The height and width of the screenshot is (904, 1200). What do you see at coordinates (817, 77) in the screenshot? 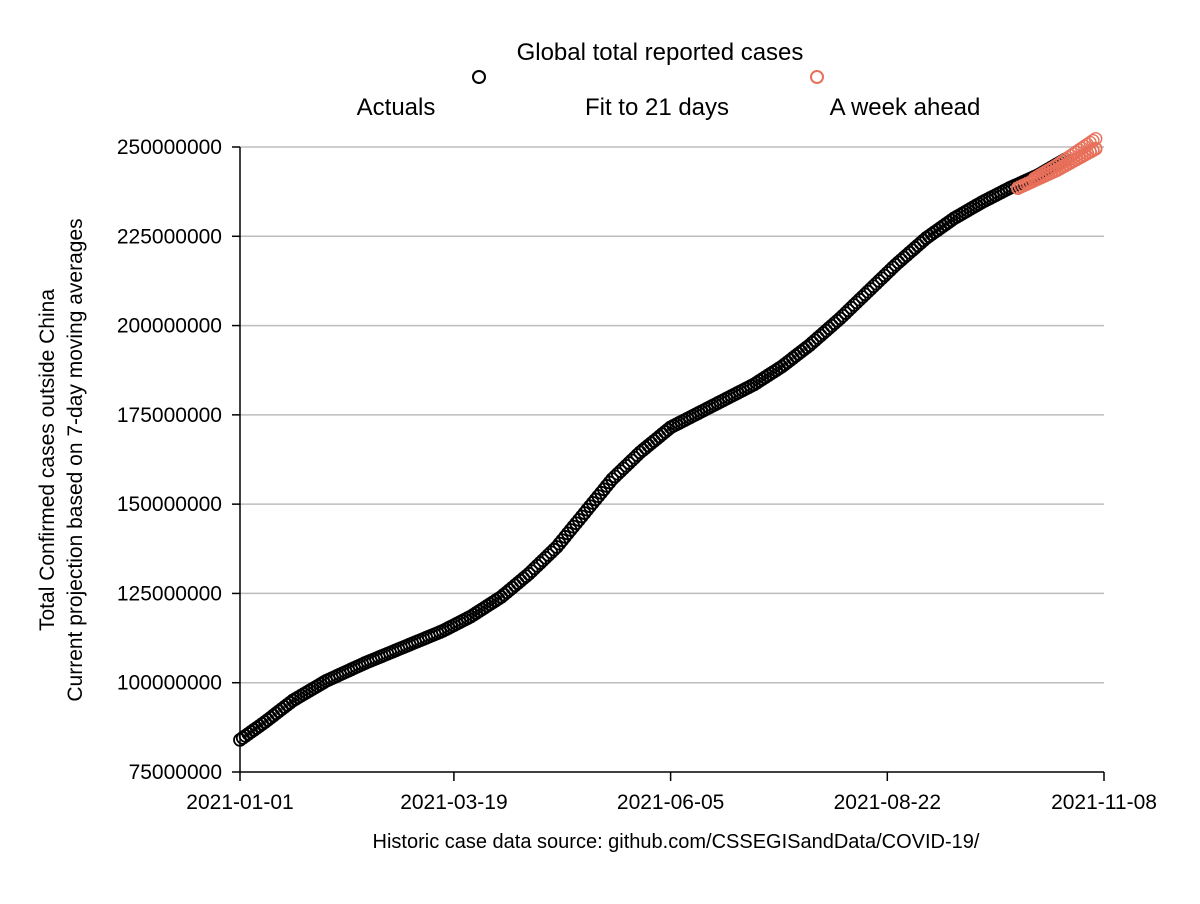
I see `legend-marker-week-ahead` at bounding box center [817, 77].